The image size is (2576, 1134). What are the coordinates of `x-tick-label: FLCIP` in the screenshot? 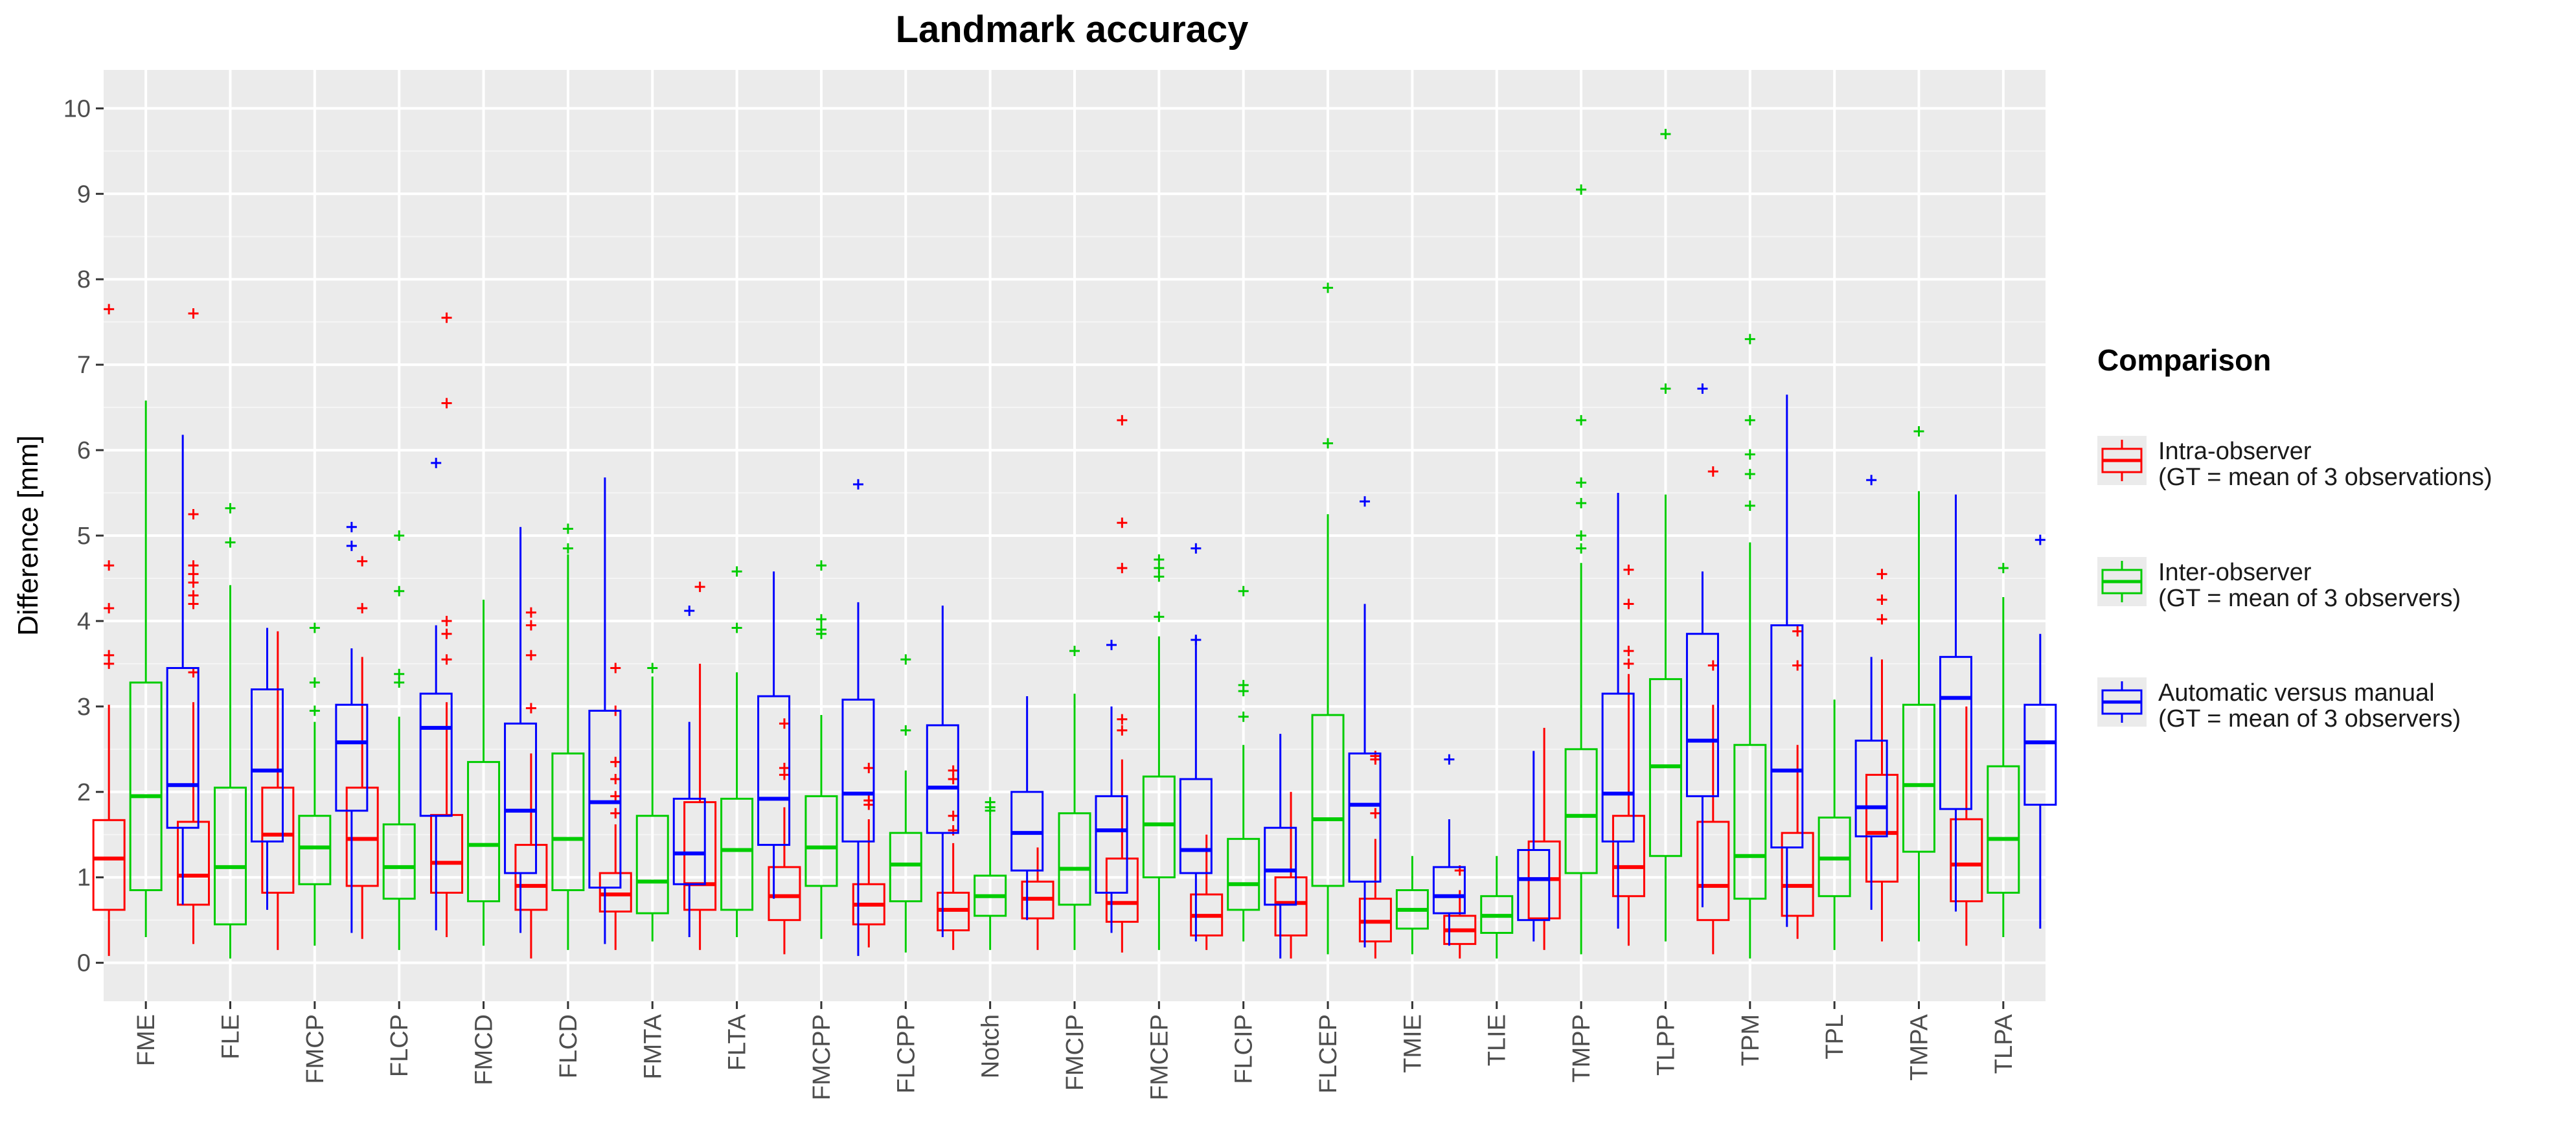 It's located at (1244, 1049).